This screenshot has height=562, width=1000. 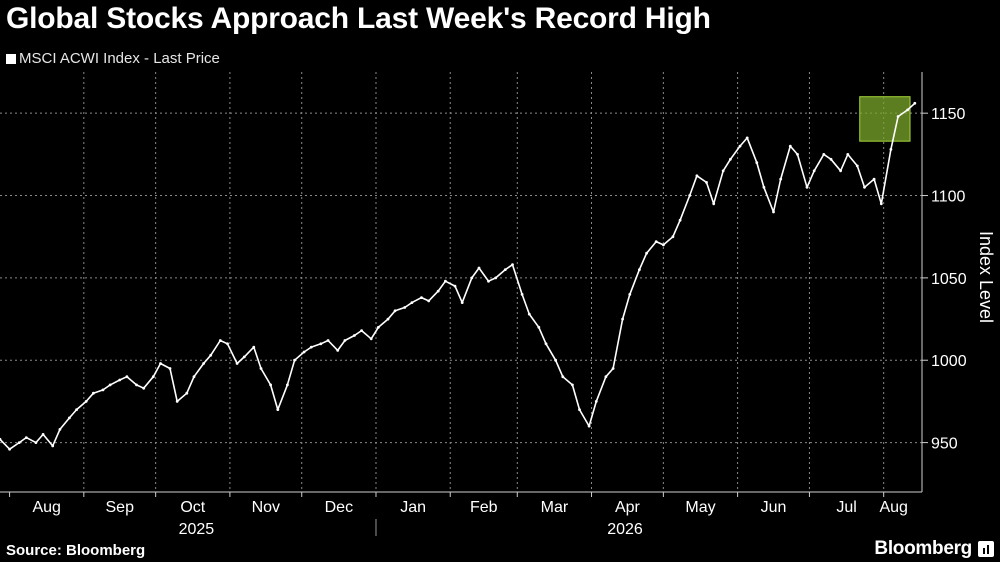 What do you see at coordinates (266, 507) in the screenshot?
I see `x-tick-label: Nov` at bounding box center [266, 507].